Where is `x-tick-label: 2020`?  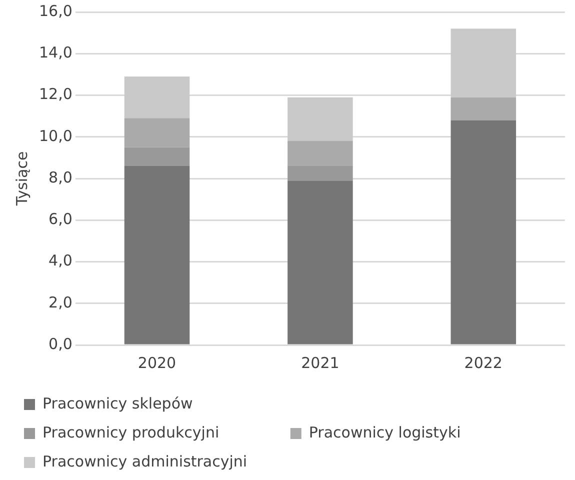
x-tick-label: 2020 is located at coordinates (157, 363).